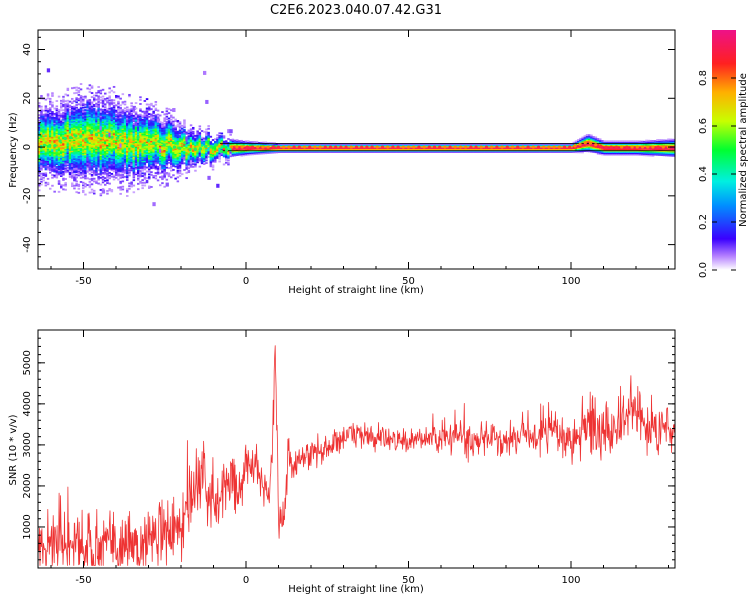 This screenshot has width=750, height=600. What do you see at coordinates (90, 165) in the screenshot?
I see `heatmap-speckle` at bounding box center [90, 165].